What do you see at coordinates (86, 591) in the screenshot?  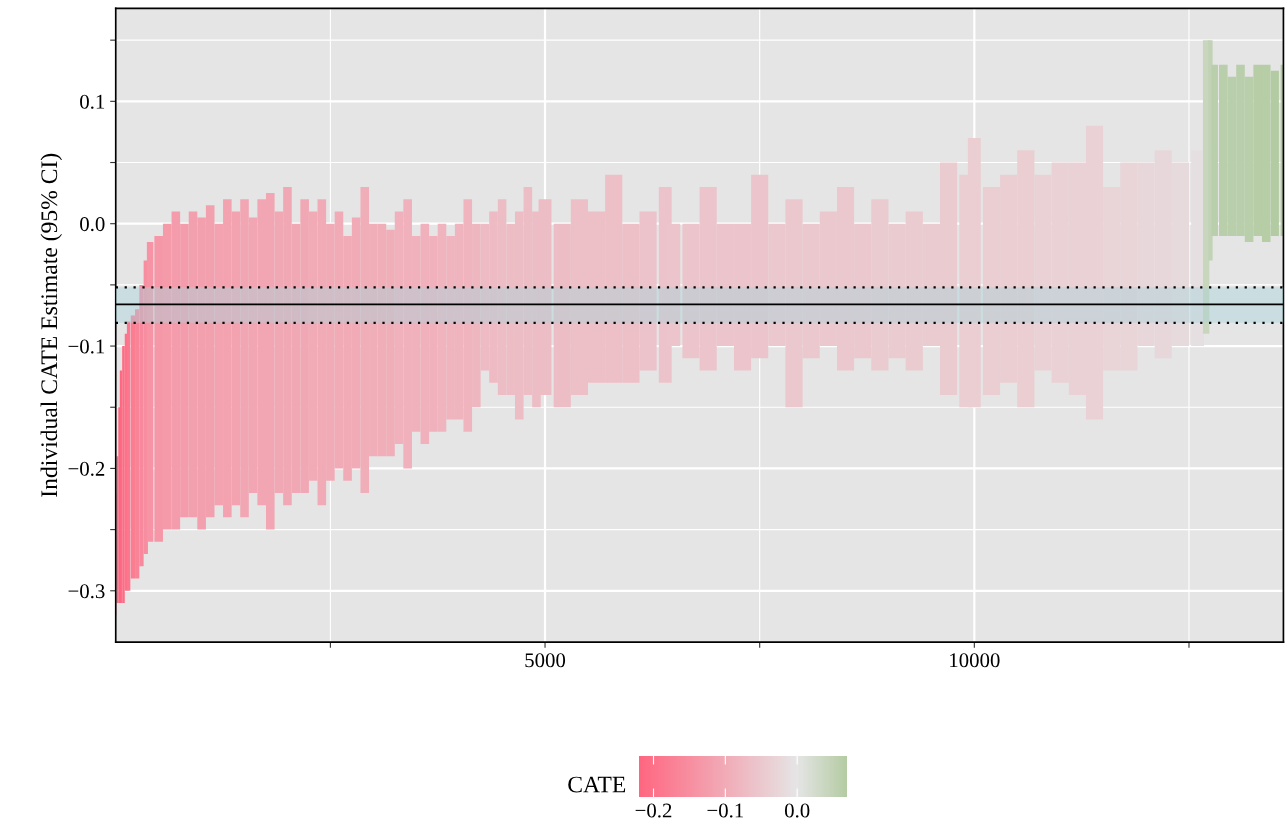 I see `y-tick-label: −0.3` at bounding box center [86, 591].